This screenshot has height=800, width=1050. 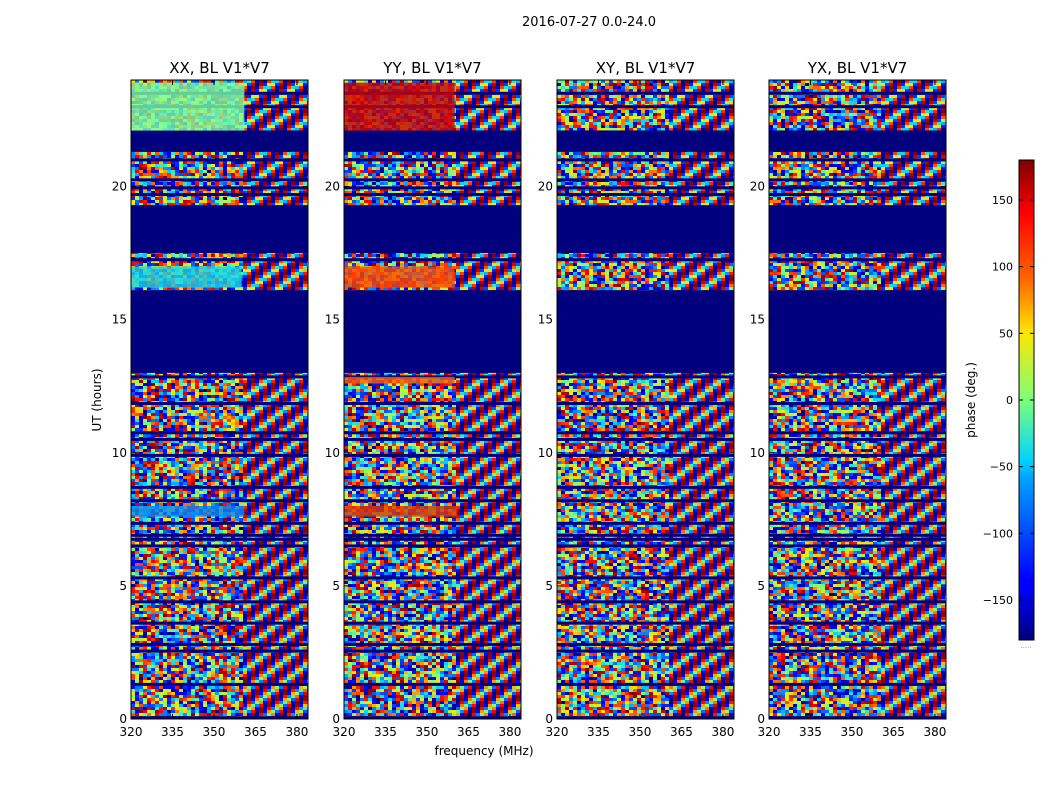 I want to click on colorbar-tick-label: 50, so click(x=1006, y=333).